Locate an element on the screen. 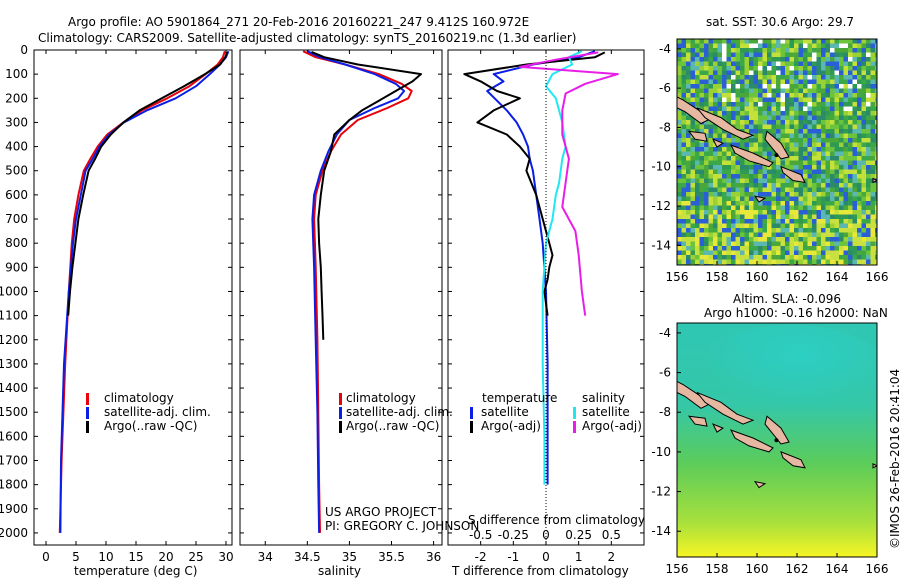  x-tick-label: 10 is located at coordinates (105, 557).